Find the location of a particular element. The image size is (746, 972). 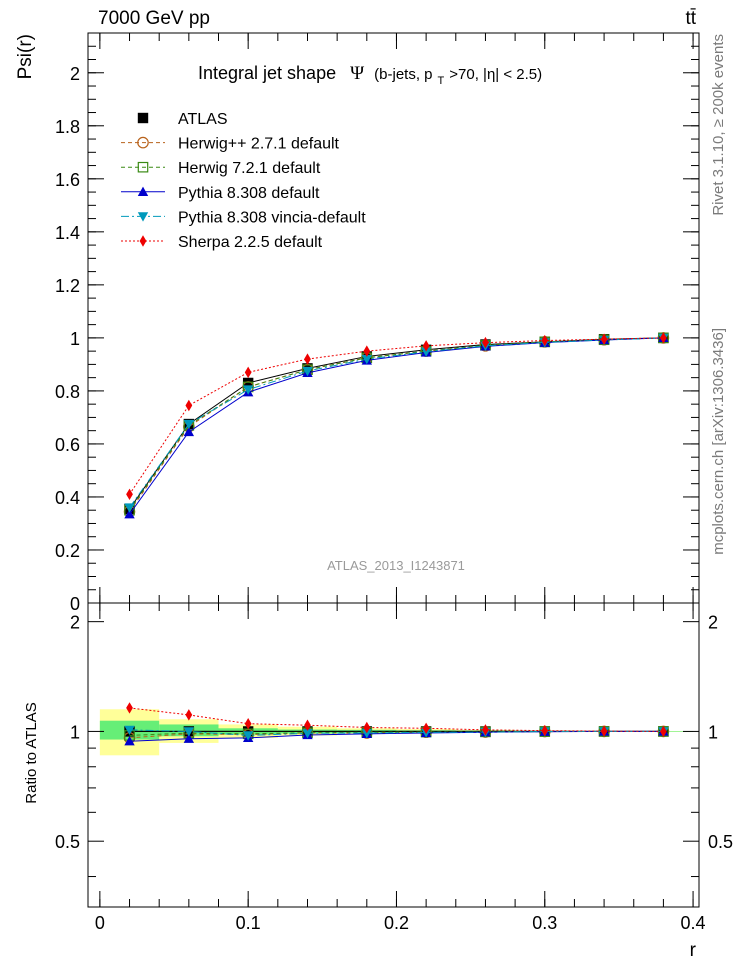

header-left-label: 7000 GeV pp is located at coordinates (154, 18).